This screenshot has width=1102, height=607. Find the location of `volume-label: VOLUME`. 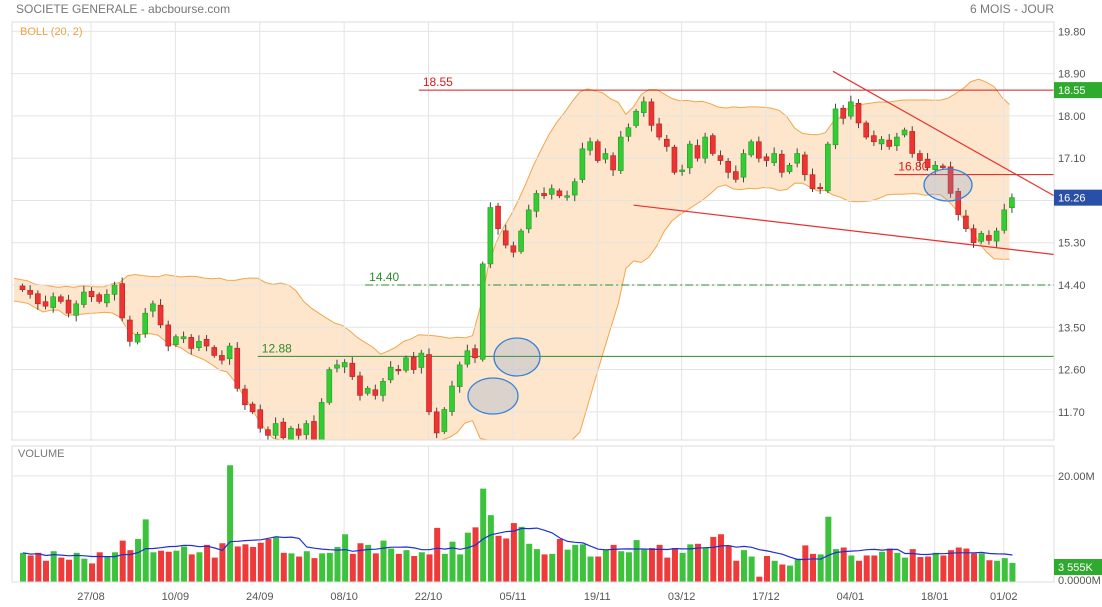

volume-label: VOLUME is located at coordinates (41, 454).